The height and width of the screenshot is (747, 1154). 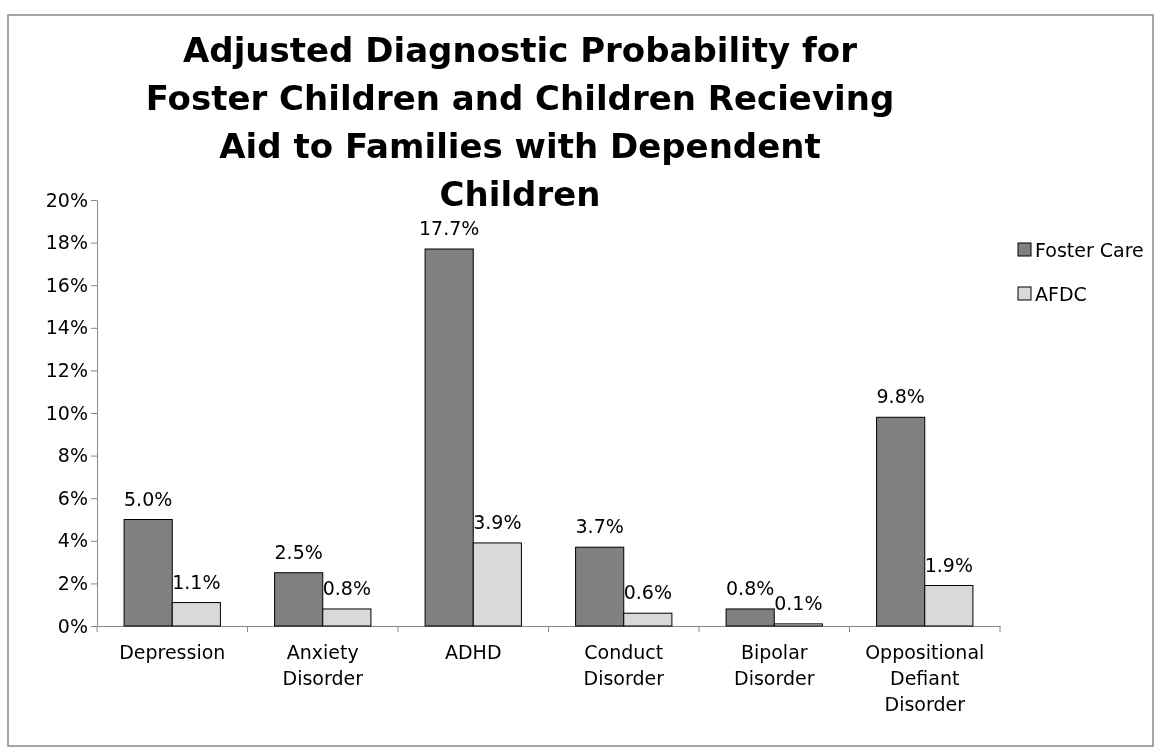 I want to click on y-tick-label: 14%, so click(x=66, y=327).